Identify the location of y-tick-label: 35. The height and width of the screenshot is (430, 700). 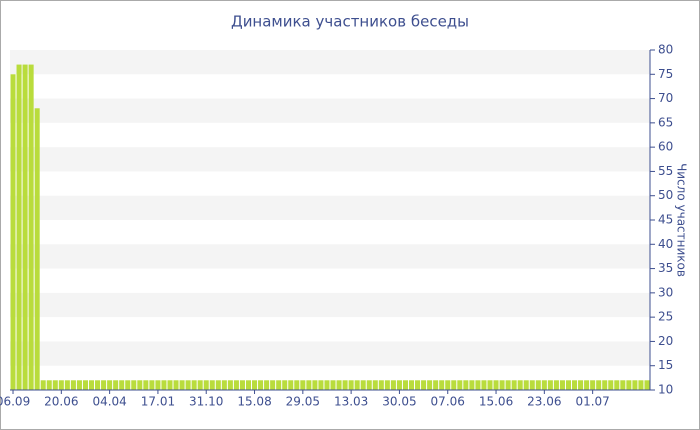
(665, 268).